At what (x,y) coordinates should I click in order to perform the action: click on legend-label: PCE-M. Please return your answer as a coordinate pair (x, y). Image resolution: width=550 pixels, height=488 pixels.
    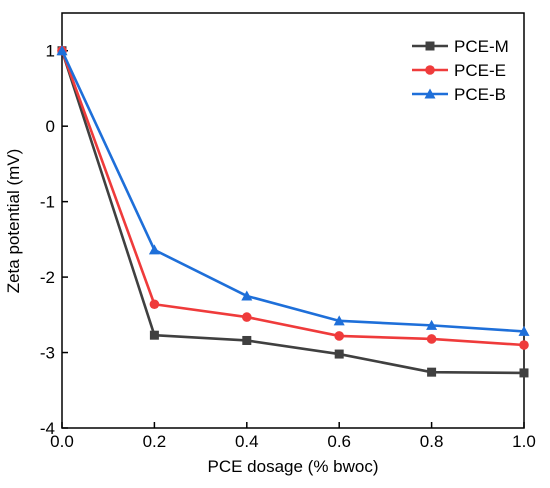
    Looking at the image, I should click on (481, 46).